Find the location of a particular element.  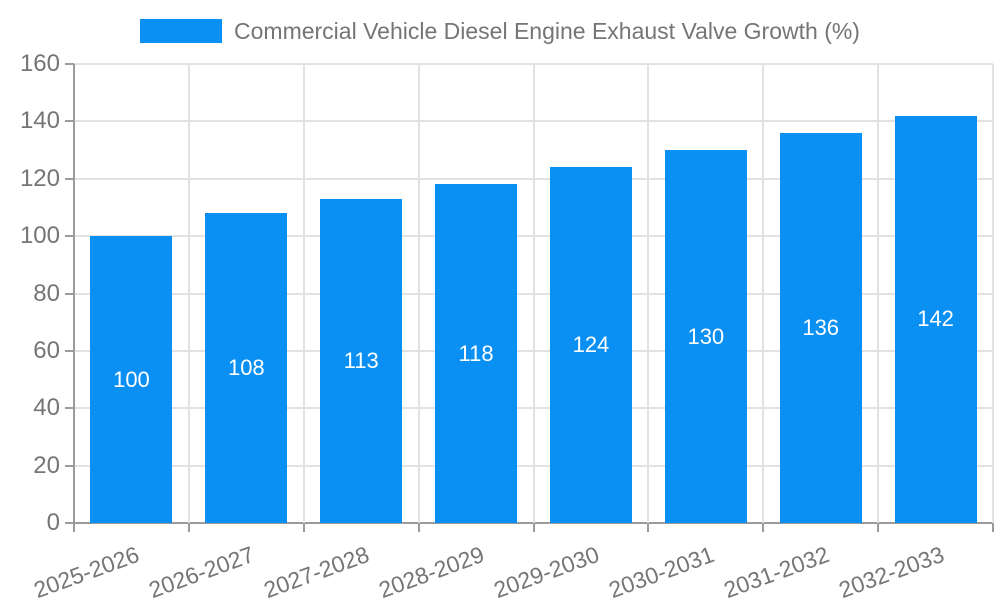

bar-value-label: 124 is located at coordinates (591, 345).